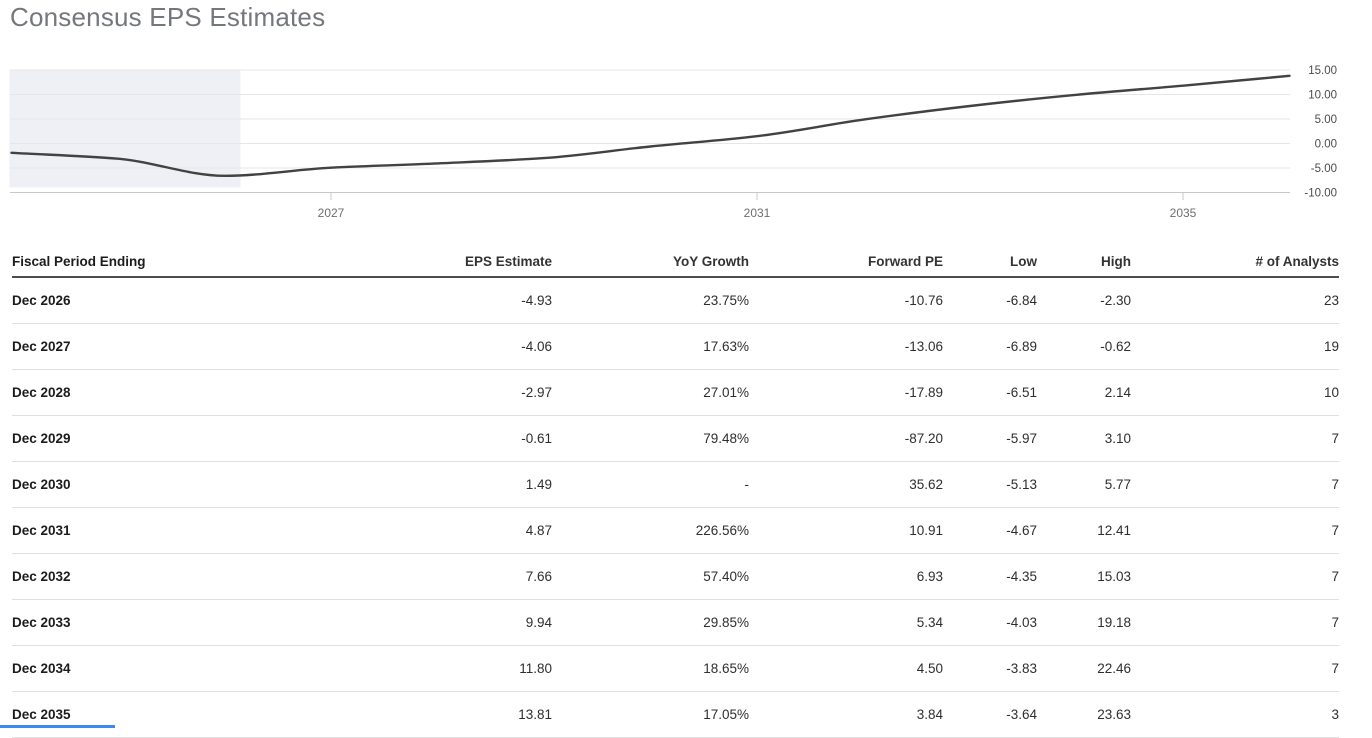 The width and height of the screenshot is (1372, 738). Describe the element at coordinates (41, 668) in the screenshot. I see `fiscal-period-cell: Dec 2034` at that location.